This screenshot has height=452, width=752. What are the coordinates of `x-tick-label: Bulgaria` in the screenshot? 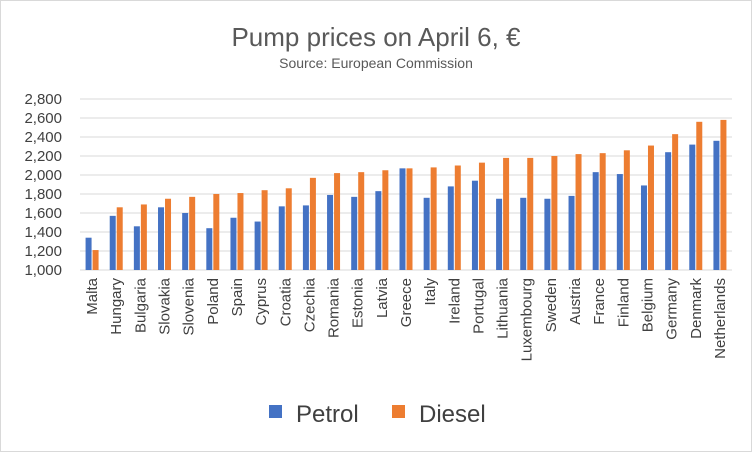 It's located at (140, 305).